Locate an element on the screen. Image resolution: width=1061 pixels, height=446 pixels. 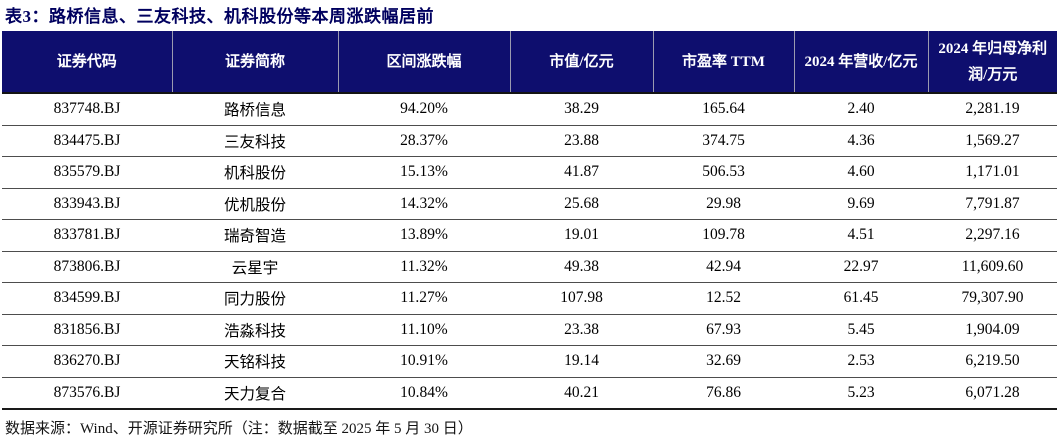
table-cell: 2,281.19 is located at coordinates (992, 109).